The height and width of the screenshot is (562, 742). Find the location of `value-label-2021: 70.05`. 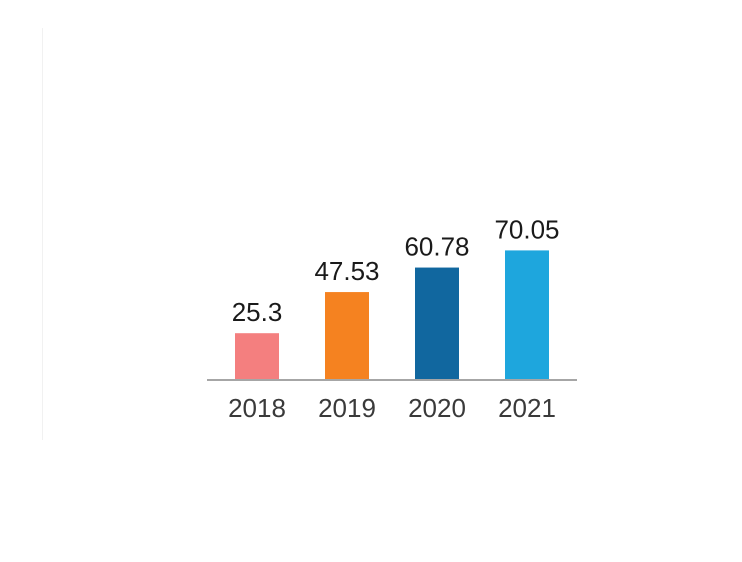

value-label-2021: 70.05 is located at coordinates (526, 229).